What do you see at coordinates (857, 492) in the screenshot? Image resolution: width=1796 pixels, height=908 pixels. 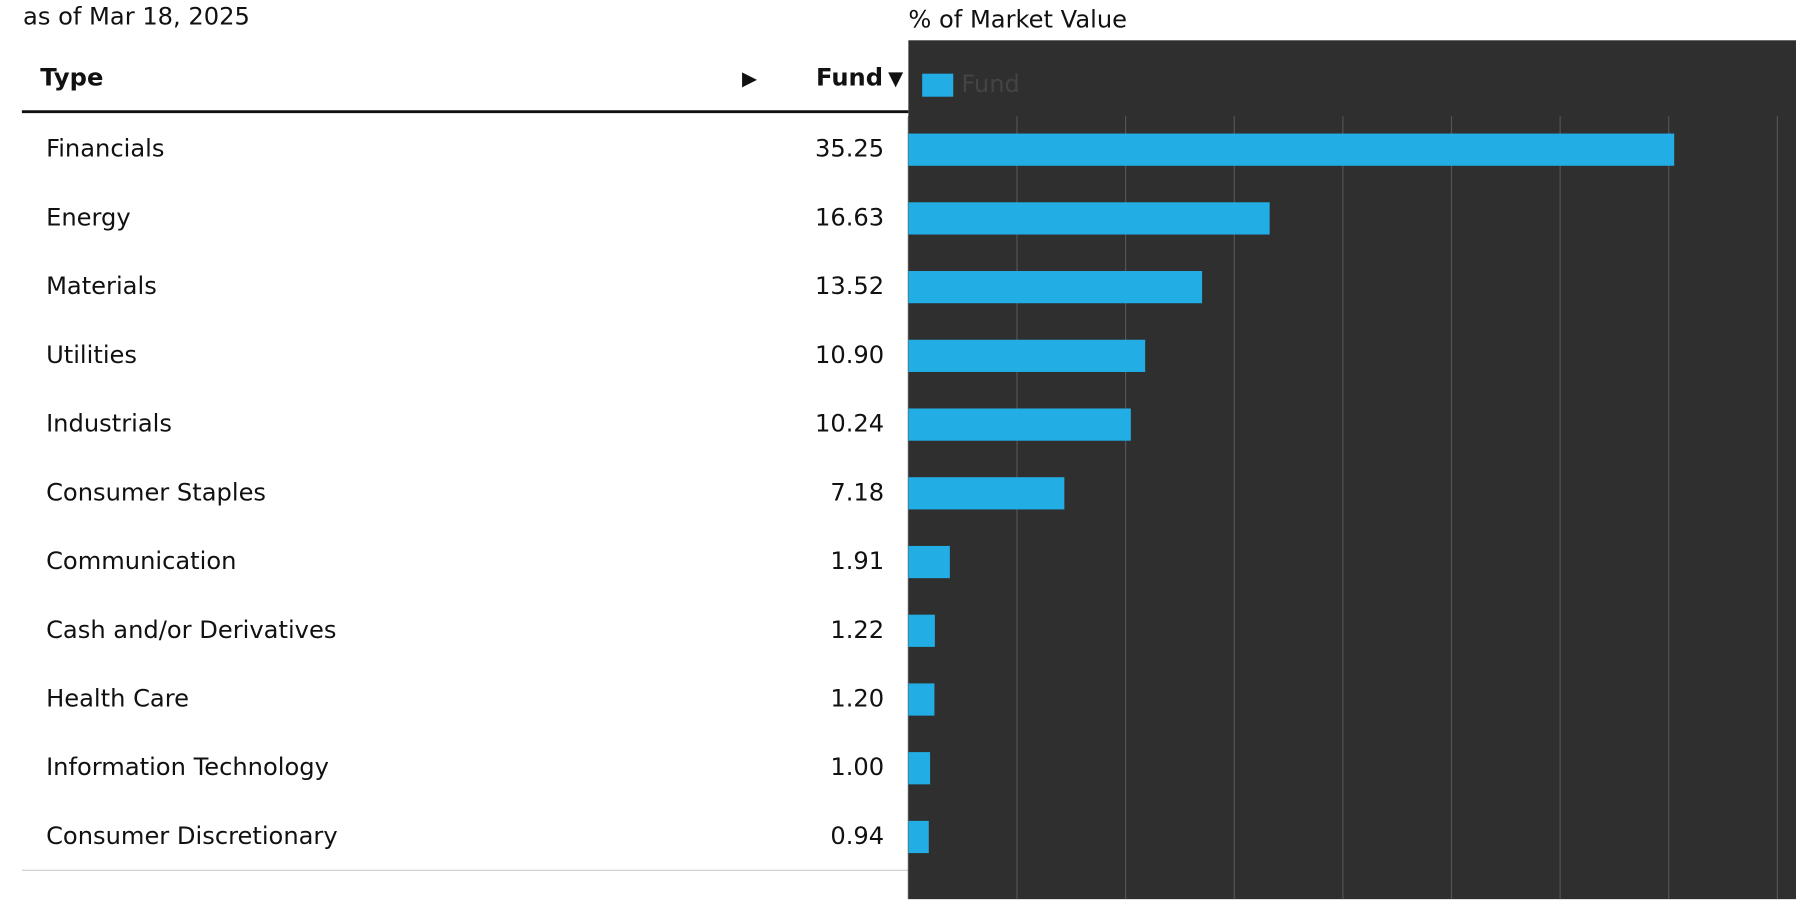 I see `value-label: 7.18` at bounding box center [857, 492].